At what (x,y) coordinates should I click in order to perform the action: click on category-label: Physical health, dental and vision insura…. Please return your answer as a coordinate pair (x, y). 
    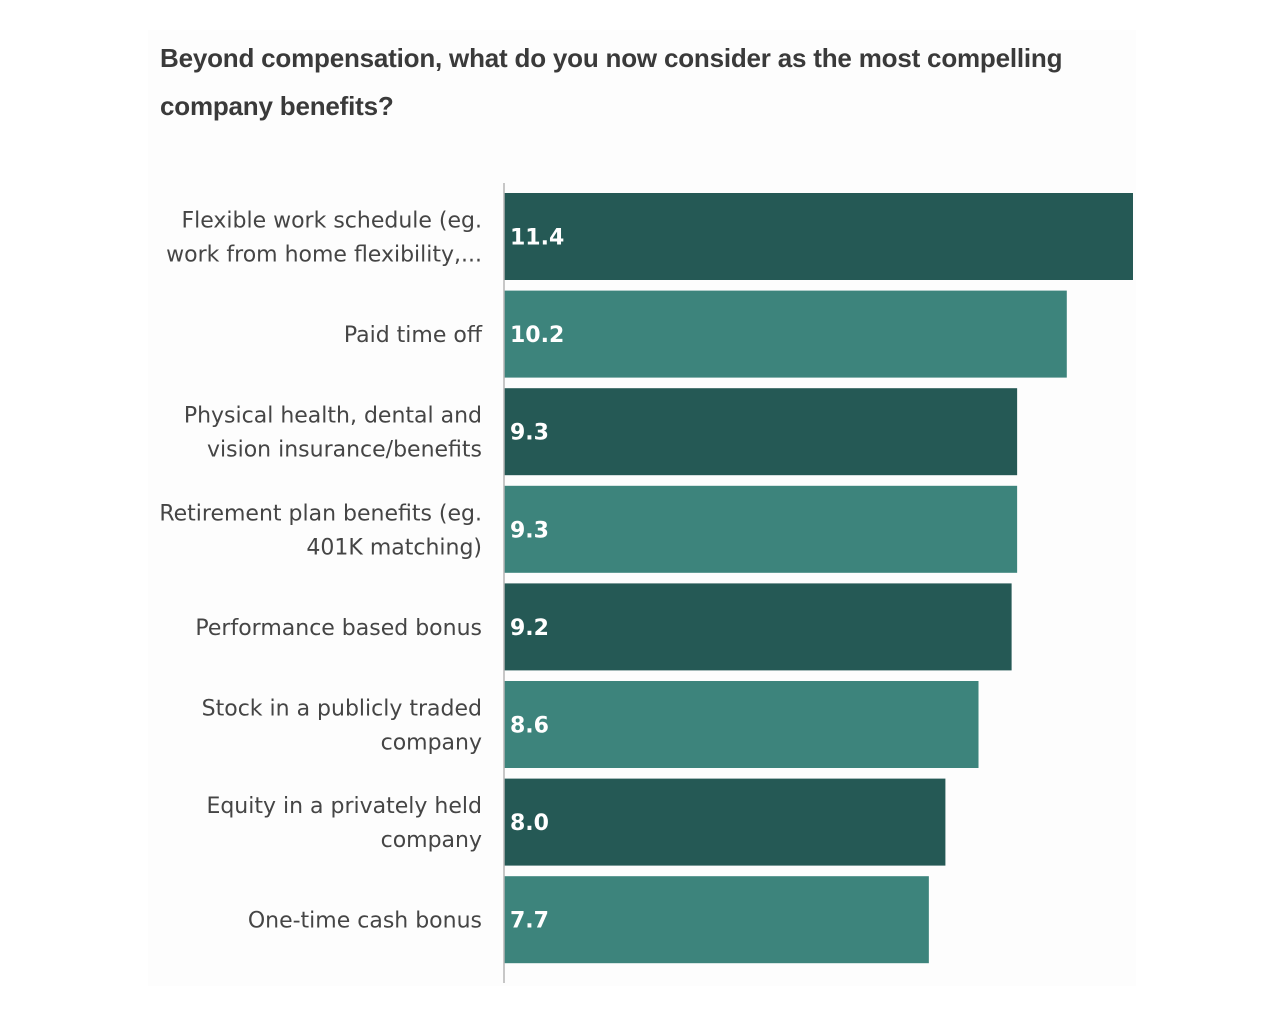
    Looking at the image, I should click on (333, 433).